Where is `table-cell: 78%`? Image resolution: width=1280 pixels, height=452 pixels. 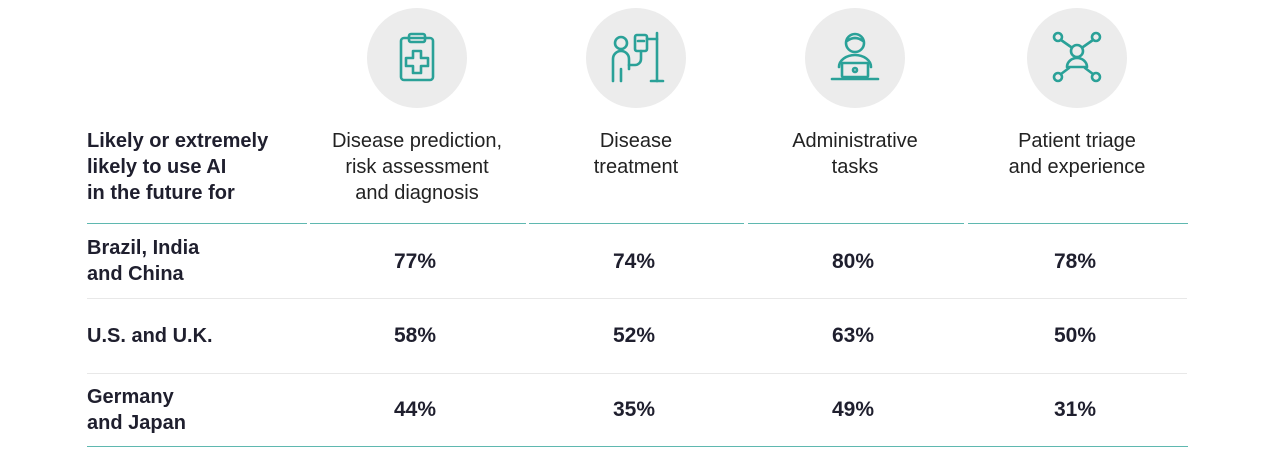 table-cell: 78% is located at coordinates (1075, 261).